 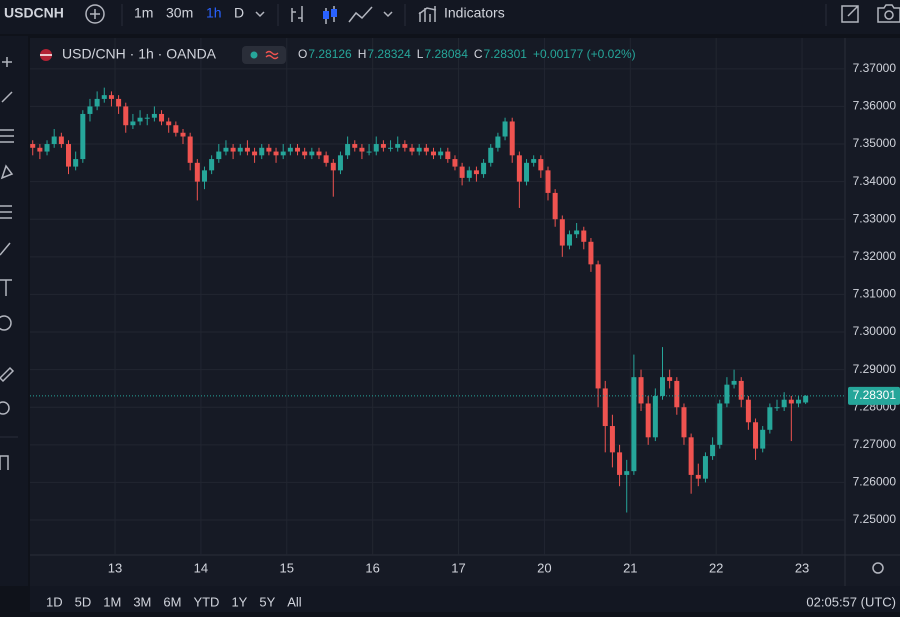 I want to click on interval: 1h, so click(x=214, y=13).